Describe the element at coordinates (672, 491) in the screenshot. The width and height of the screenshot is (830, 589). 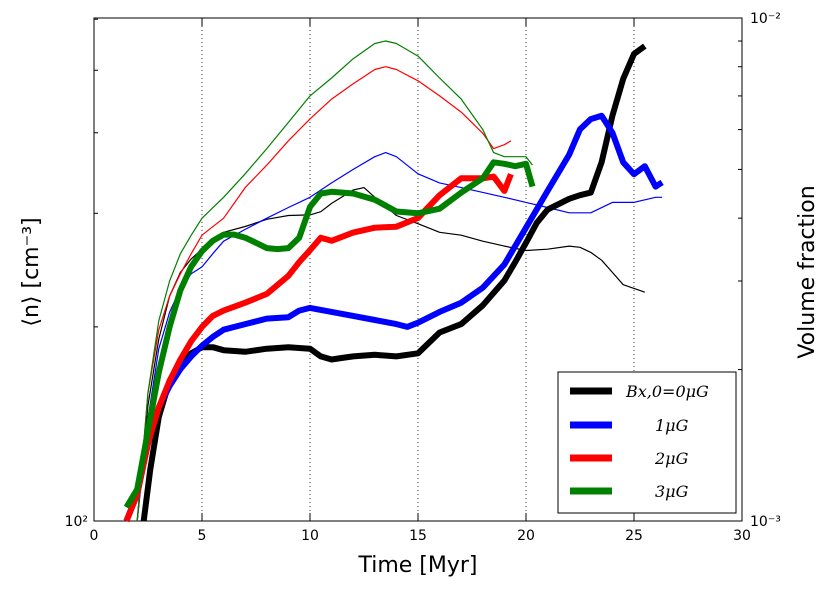
I see `legend-label-3ug: 3μG` at that location.